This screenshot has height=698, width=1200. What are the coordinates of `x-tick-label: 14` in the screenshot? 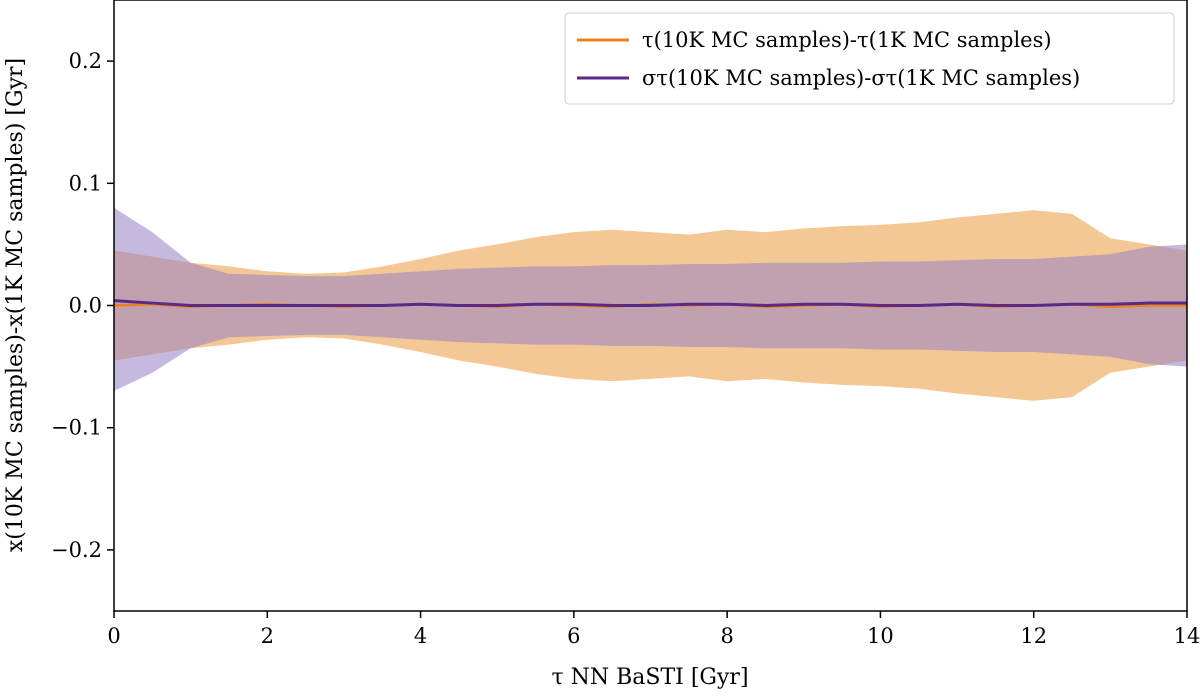 It's located at (1187, 636).